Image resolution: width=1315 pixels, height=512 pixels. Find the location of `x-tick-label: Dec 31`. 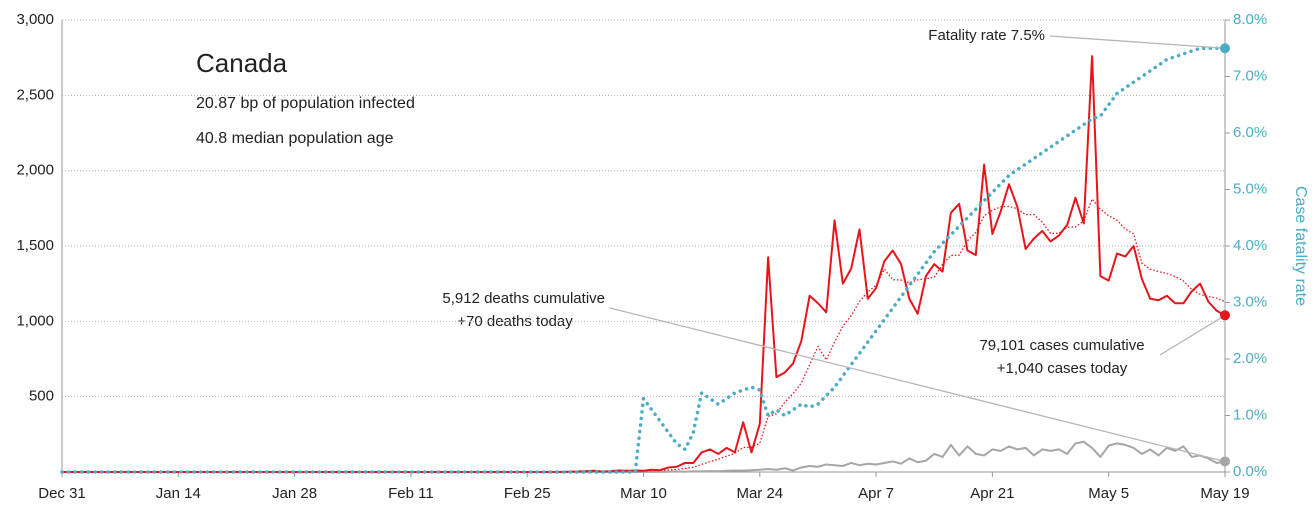

x-tick-label: Dec 31 is located at coordinates (62, 493).